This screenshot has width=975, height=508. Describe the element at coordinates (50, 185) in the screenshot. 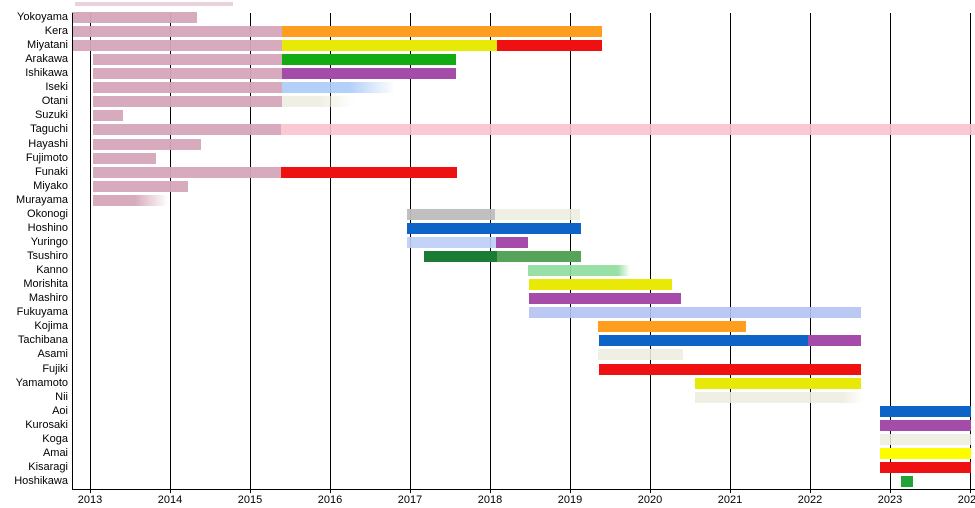

I see `row-label-miyako: Miyako` at that location.